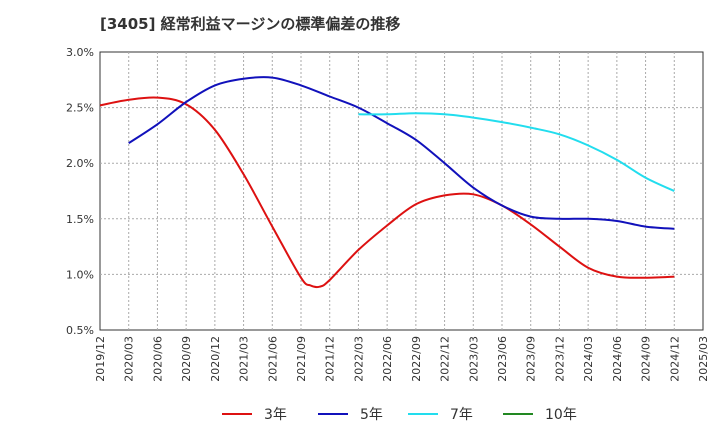  I want to click on x-tick-label: 2023/12, so click(559, 359).